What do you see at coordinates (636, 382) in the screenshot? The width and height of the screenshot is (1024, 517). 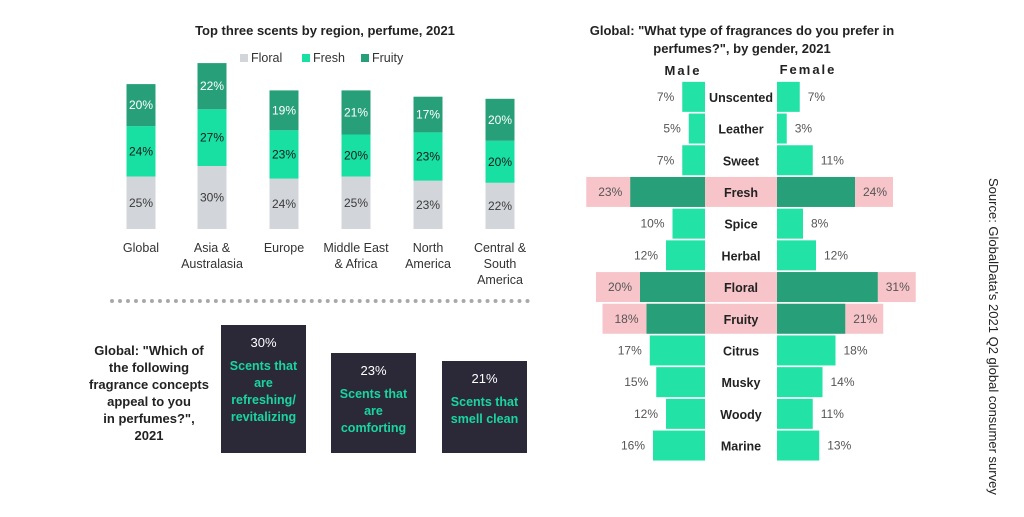 I see `male-value: 15%` at bounding box center [636, 382].